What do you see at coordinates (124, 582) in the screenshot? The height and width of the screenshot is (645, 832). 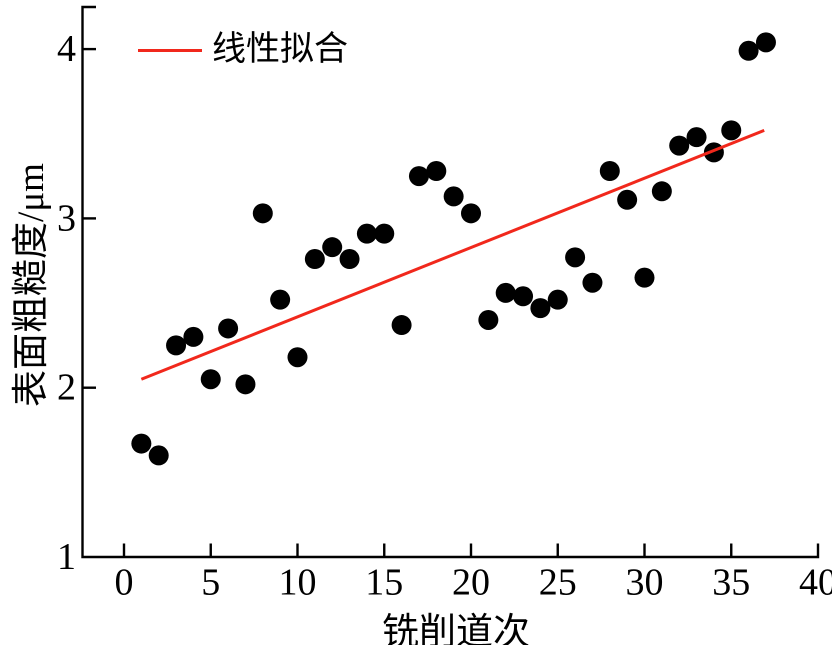 I see `x-tick-label: 0` at bounding box center [124, 582].